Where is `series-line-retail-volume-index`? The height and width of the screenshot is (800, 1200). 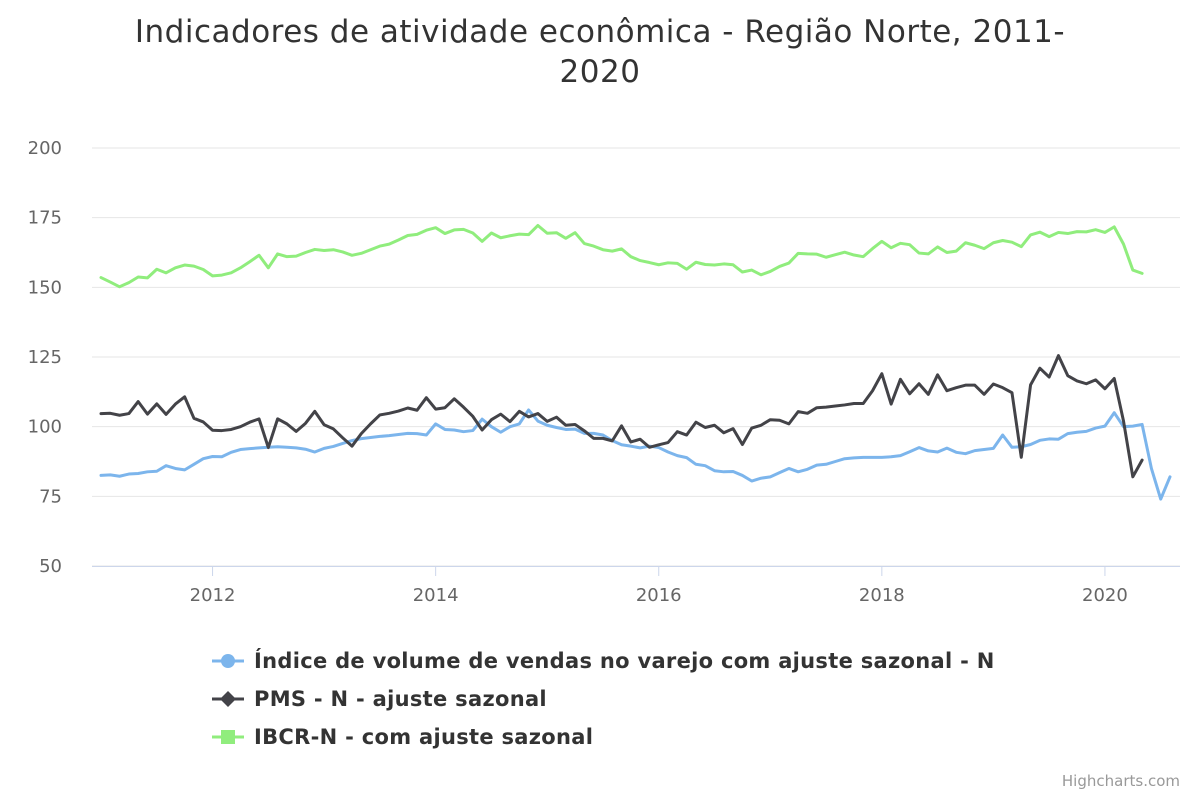
series-line-retail-volume-index is located at coordinates (635, 454).